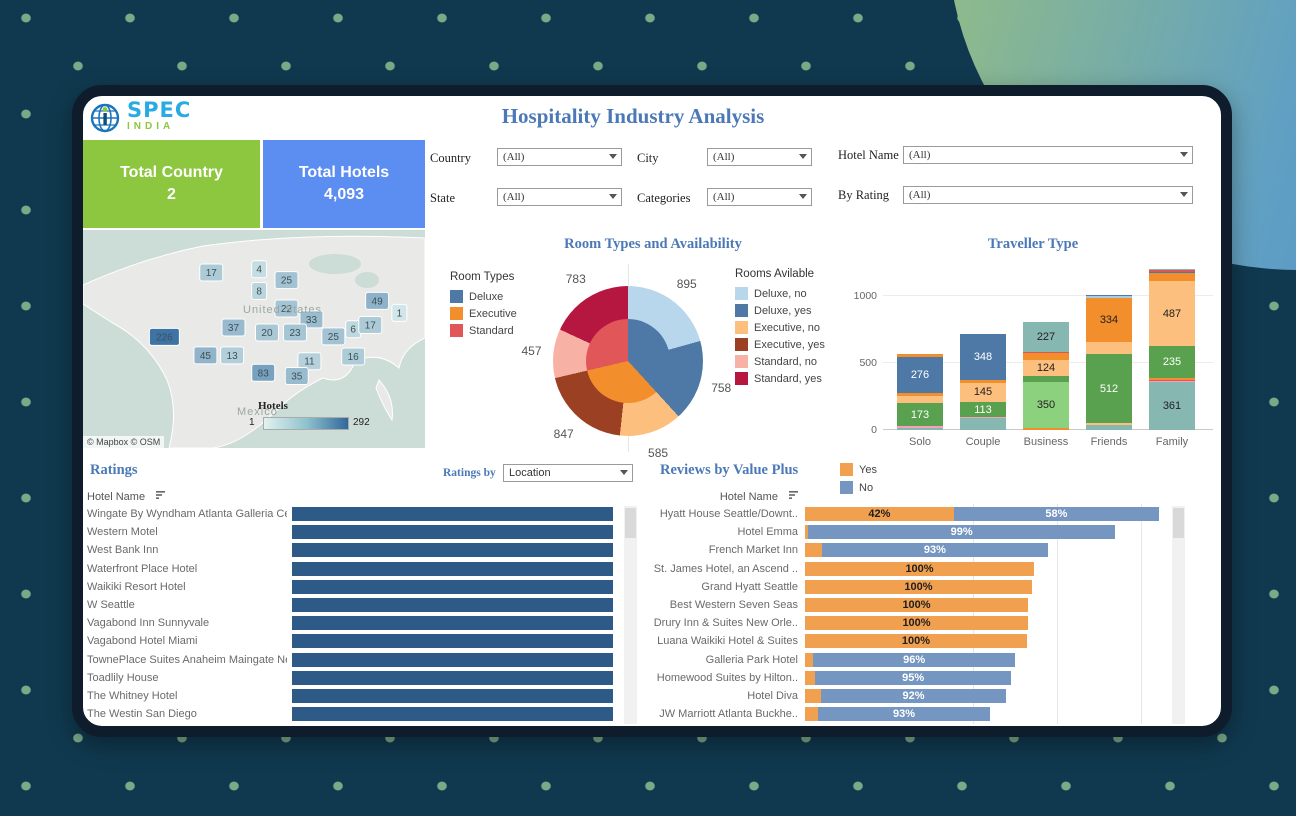 The image size is (1296, 816). What do you see at coordinates (858, 469) in the screenshot?
I see `reviews-legend-yes: Yes` at bounding box center [858, 469].